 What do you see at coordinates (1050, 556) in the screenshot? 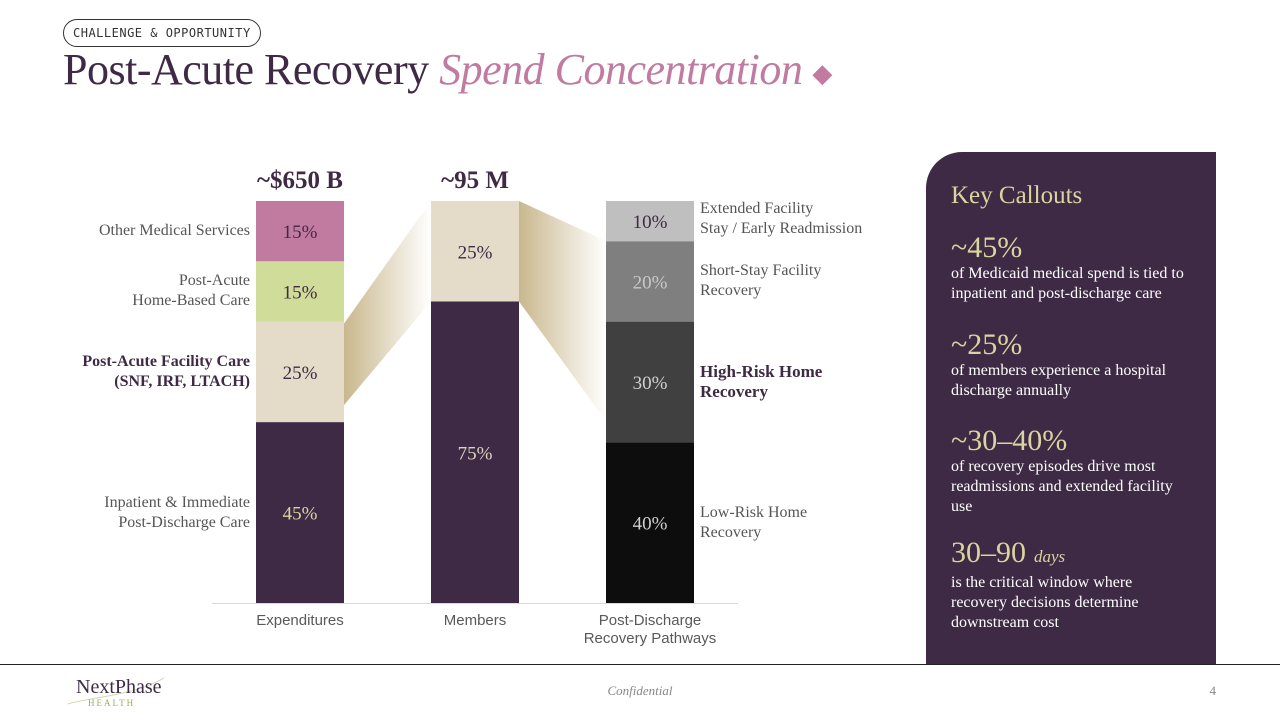
I see `callout-unit: days` at bounding box center [1050, 556].